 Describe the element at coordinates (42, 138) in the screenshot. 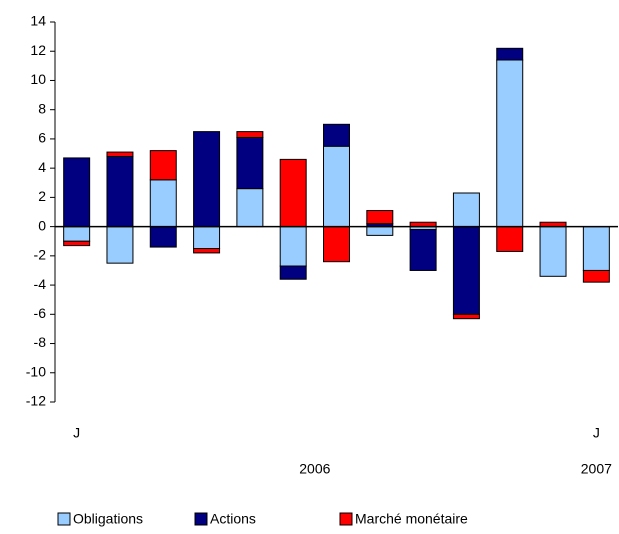

I see `y-tick-label: 6` at that location.